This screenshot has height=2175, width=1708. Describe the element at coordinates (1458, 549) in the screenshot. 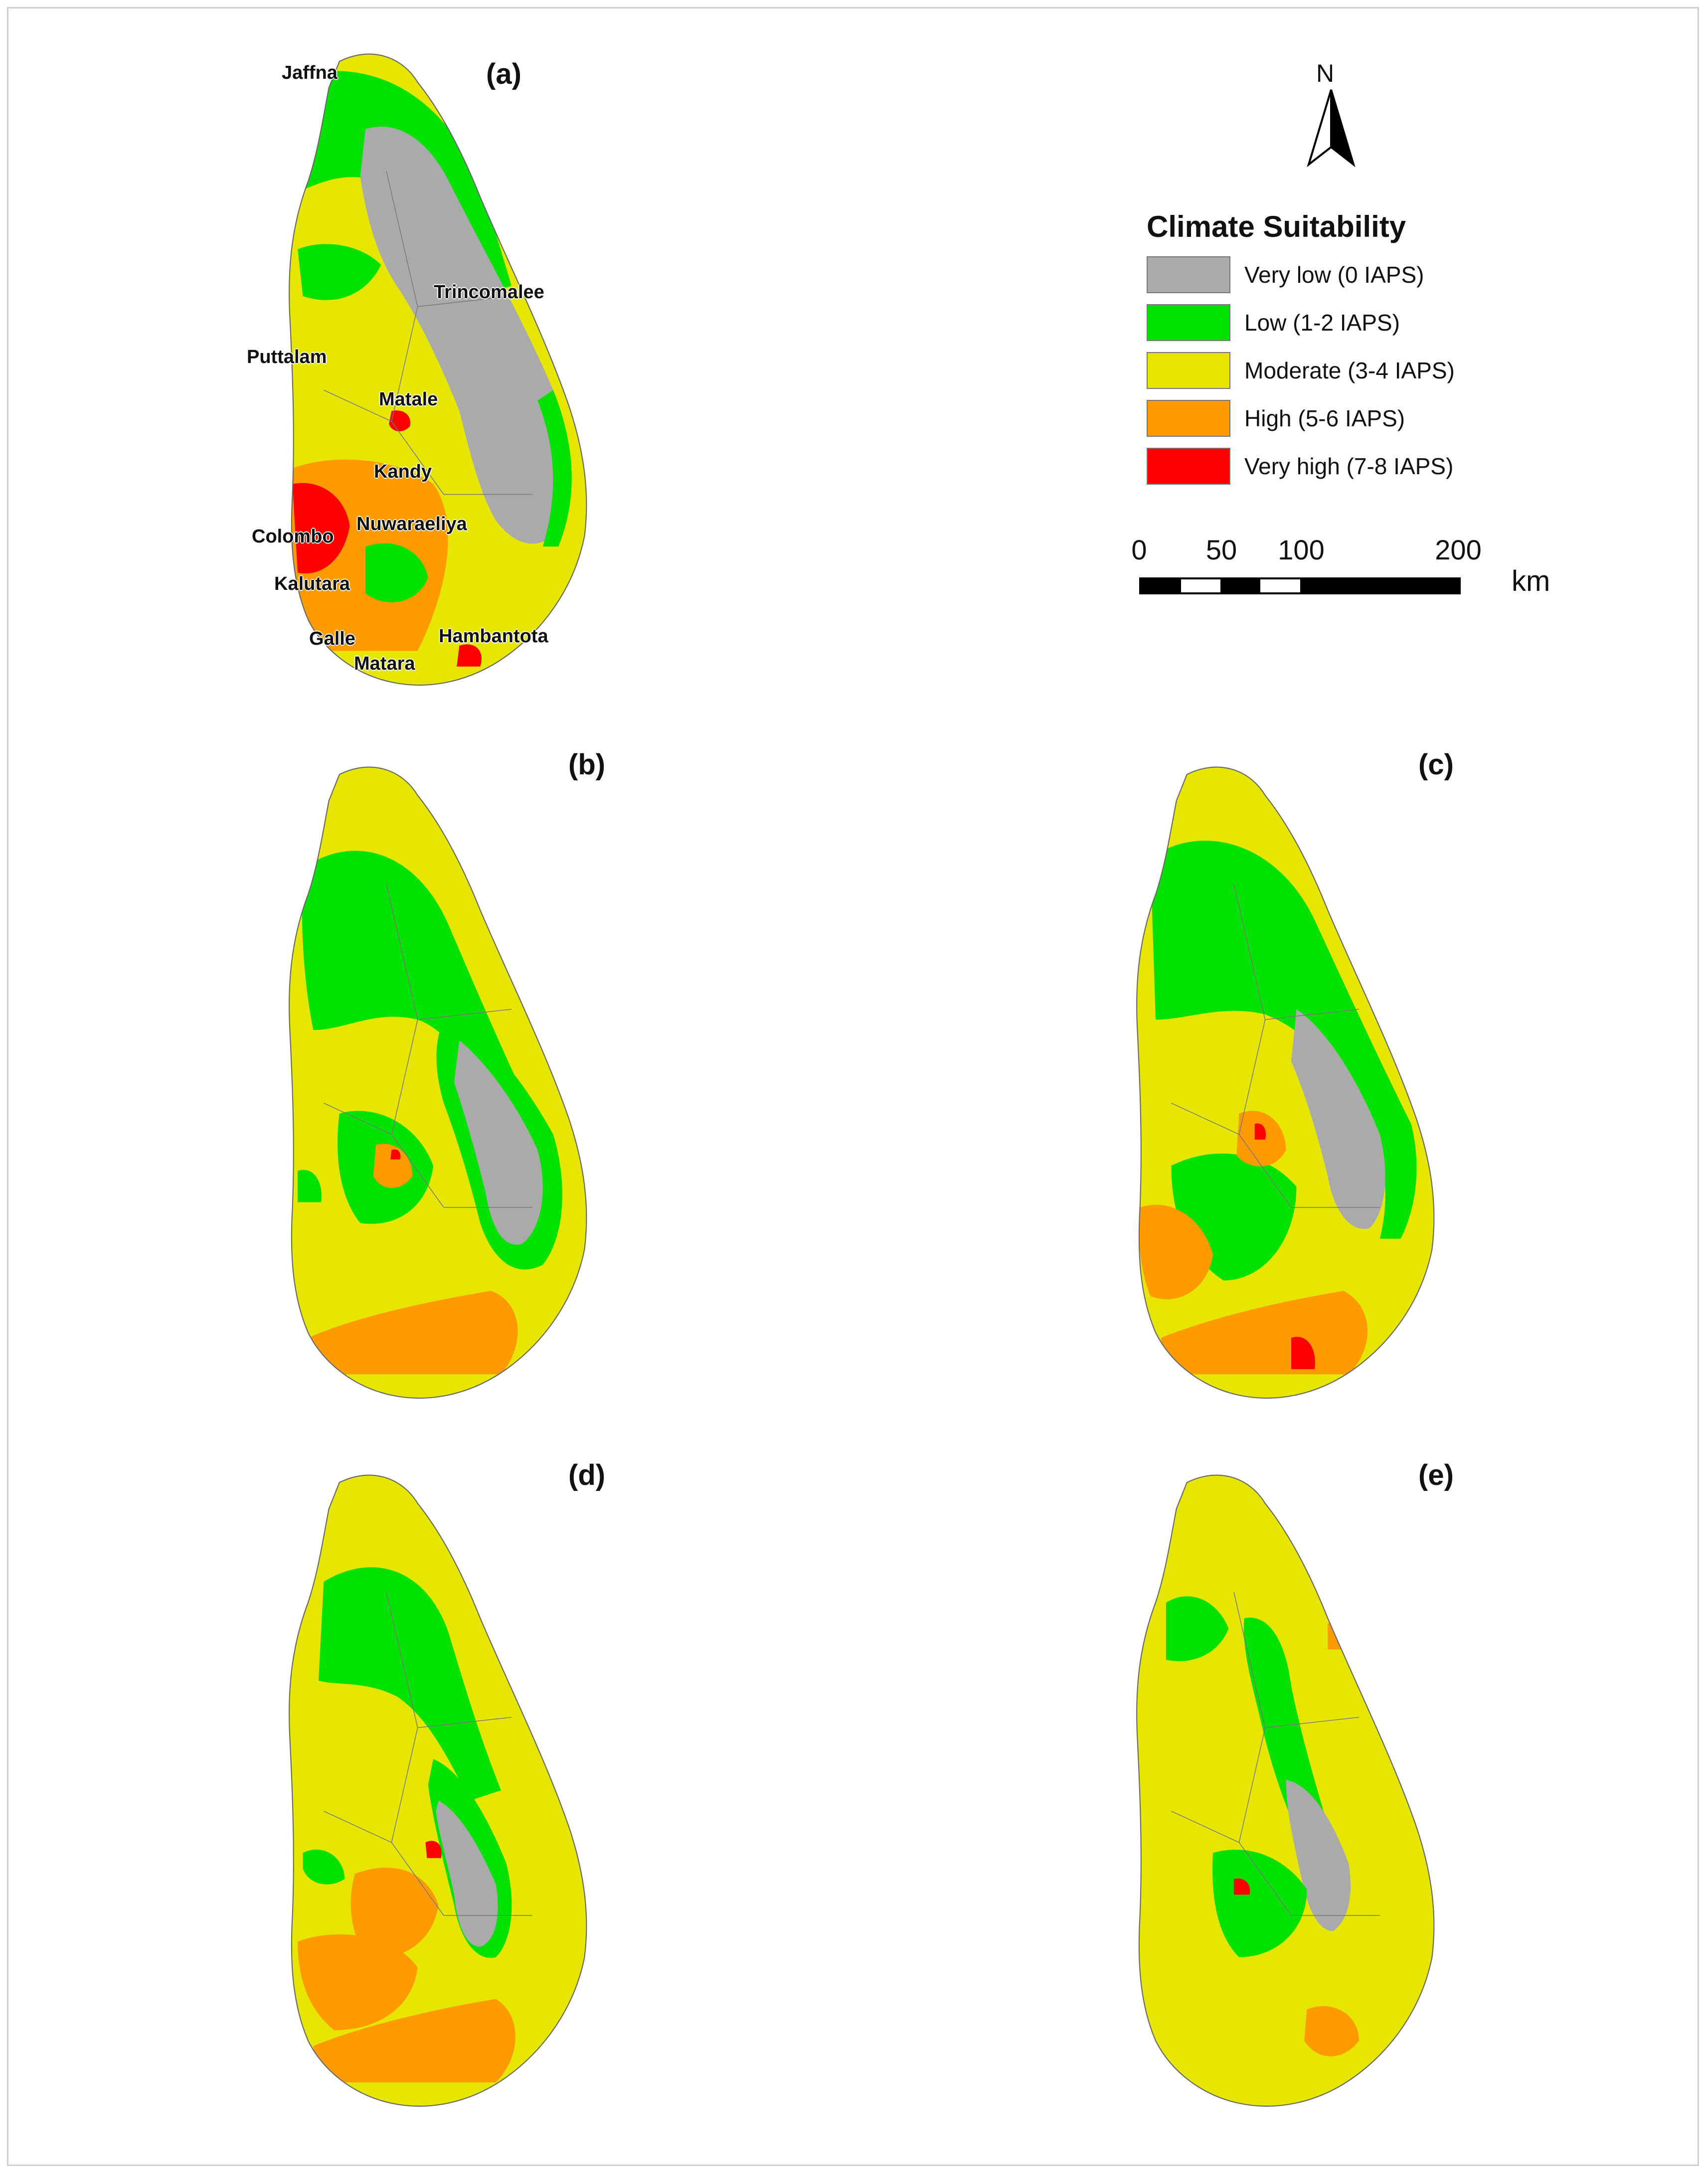

I see `scale-tick-200: 200` at that location.